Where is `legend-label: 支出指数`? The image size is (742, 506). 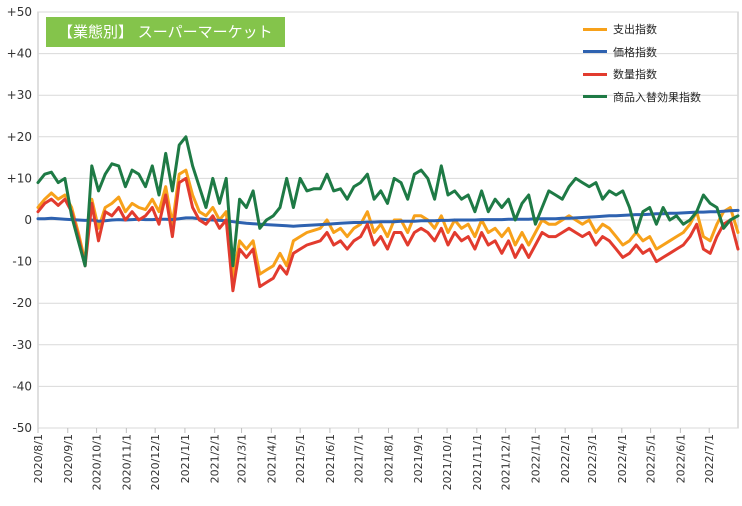
legend-label: 支出指数 is located at coordinates (635, 30).